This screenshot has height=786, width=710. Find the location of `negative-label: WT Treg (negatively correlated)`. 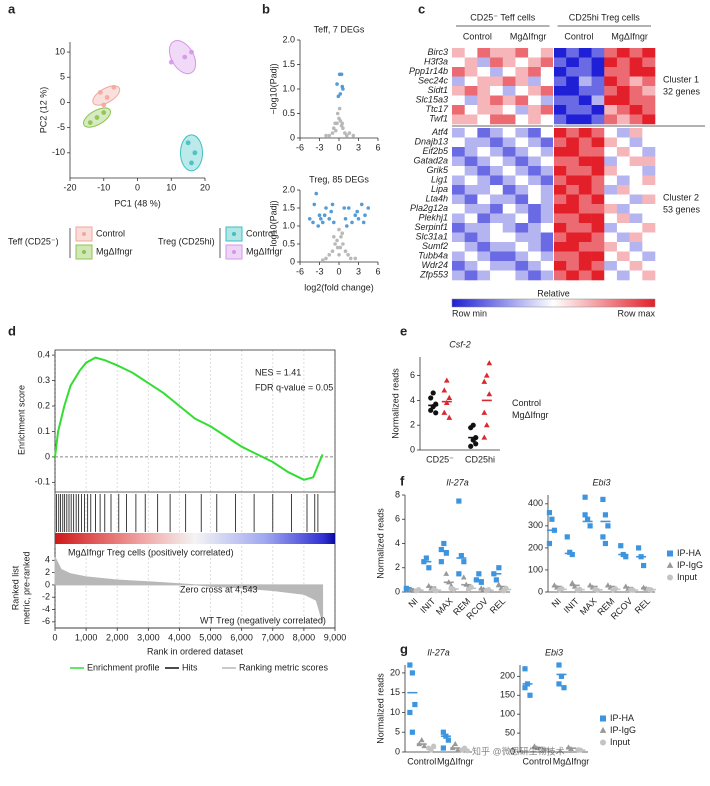

negative-label: WT Treg (negatively correlated) is located at coordinates (263, 620).